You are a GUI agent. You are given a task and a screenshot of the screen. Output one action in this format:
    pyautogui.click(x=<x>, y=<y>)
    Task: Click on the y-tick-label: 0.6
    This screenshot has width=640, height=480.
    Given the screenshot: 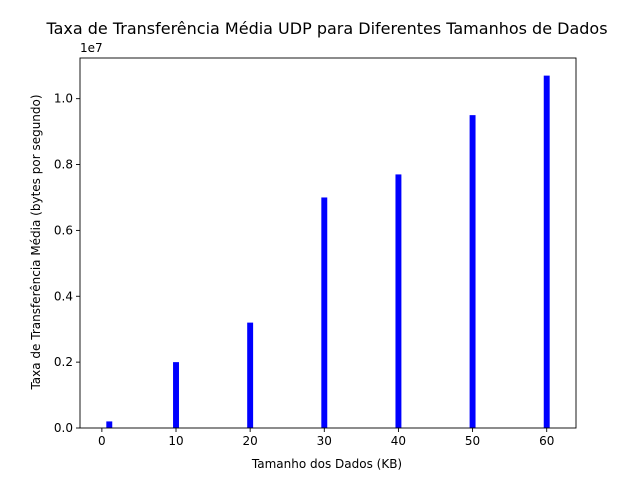 What is the action you would take?
    pyautogui.click(x=63, y=230)
    